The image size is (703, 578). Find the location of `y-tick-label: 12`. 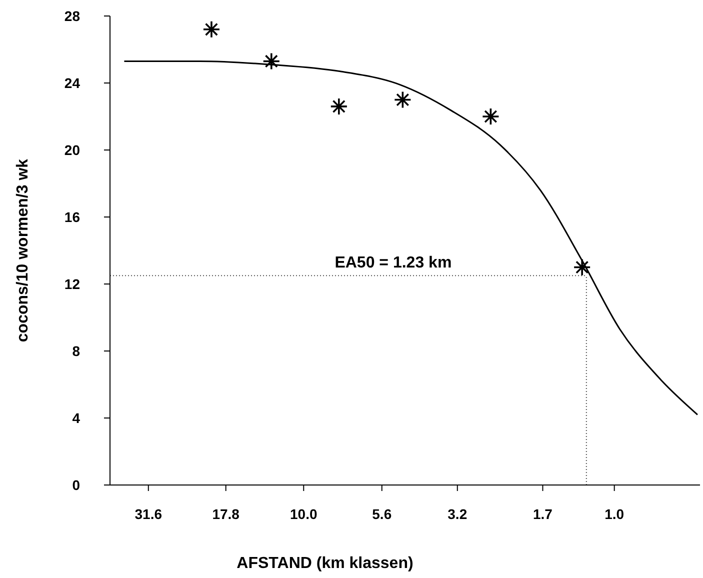

y-tick-label: 12 is located at coordinates (72, 284).